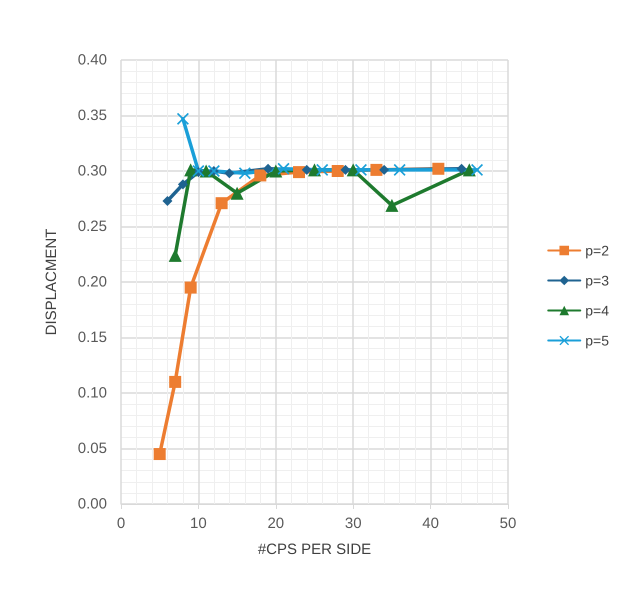 This screenshot has height=591, width=634. Describe the element at coordinates (430, 523) in the screenshot. I see `x-tick-label: 40` at that location.